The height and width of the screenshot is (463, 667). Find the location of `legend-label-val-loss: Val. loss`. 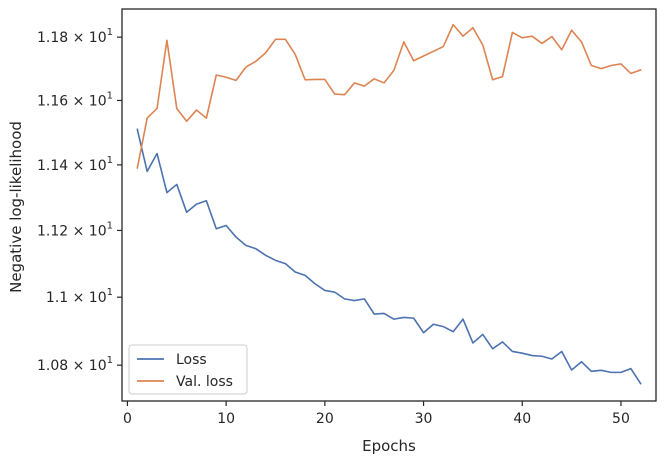

legend-label-val-loss: Val. loss is located at coordinates (204, 382).